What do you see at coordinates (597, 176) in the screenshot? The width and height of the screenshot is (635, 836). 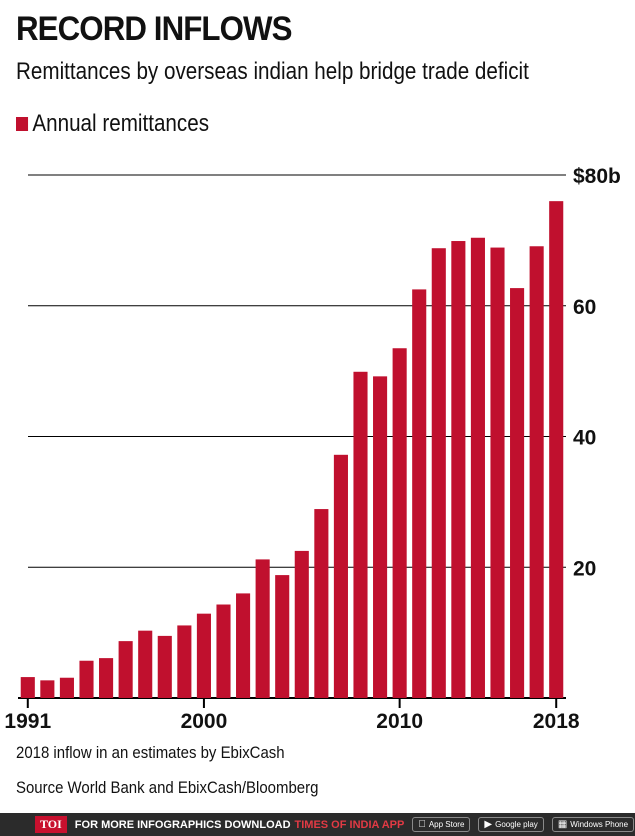 I see `y-tick-label: $80b` at bounding box center [597, 176].